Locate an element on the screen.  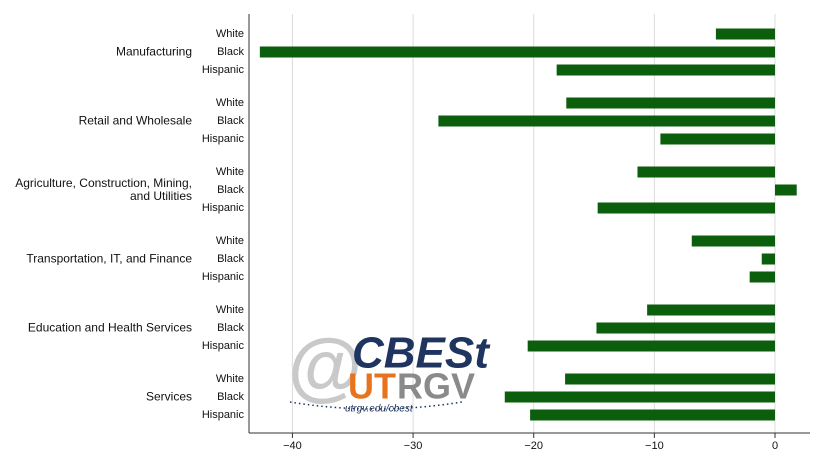
logo: @ CBESt UT RGV utrgv.edu/cbest is located at coordinates (389, 369).